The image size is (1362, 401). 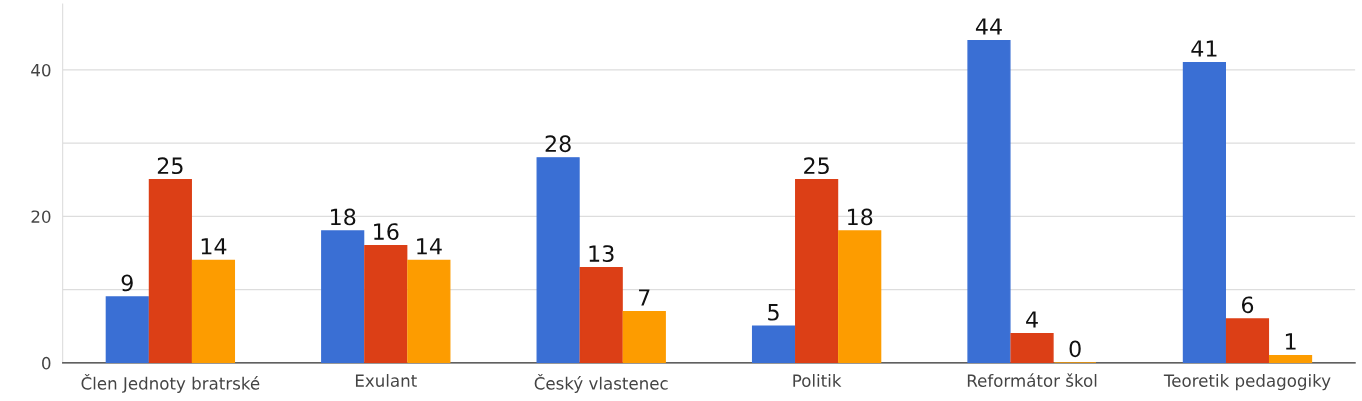 I want to click on x-tick-label: Exulant, so click(x=386, y=380).